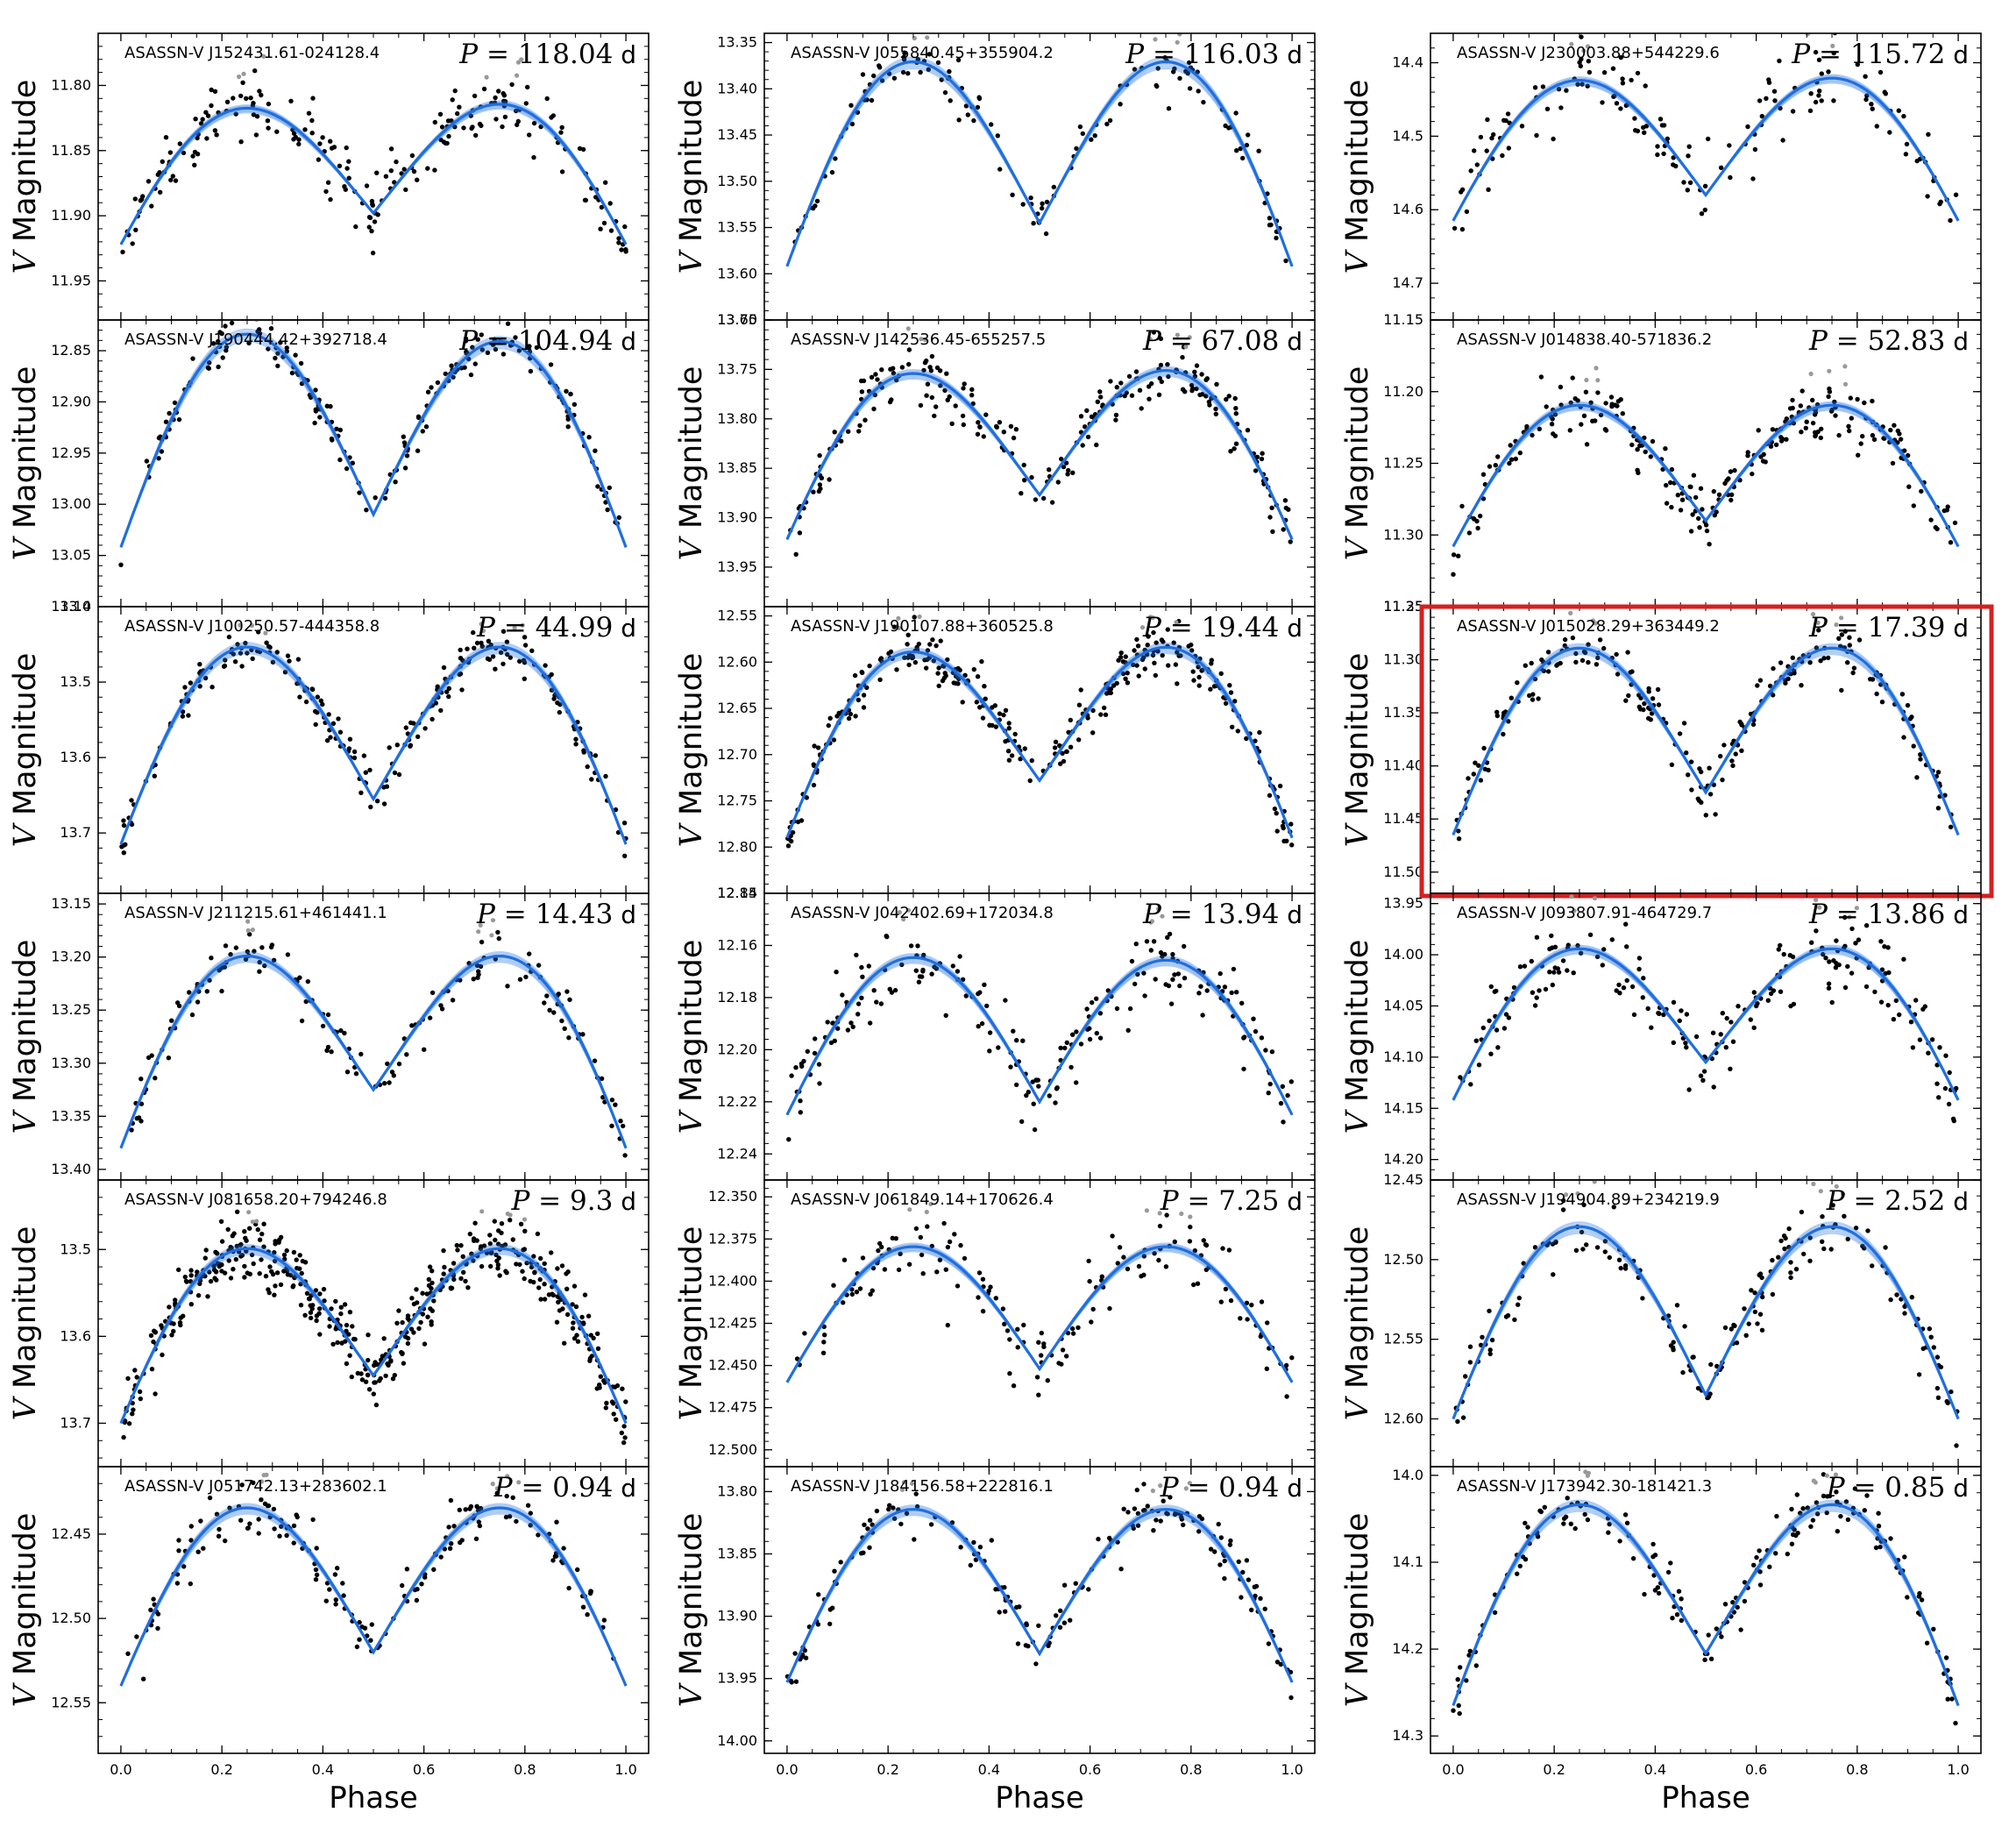  I want to click on y-tick-label: 11.85, so click(71, 150).